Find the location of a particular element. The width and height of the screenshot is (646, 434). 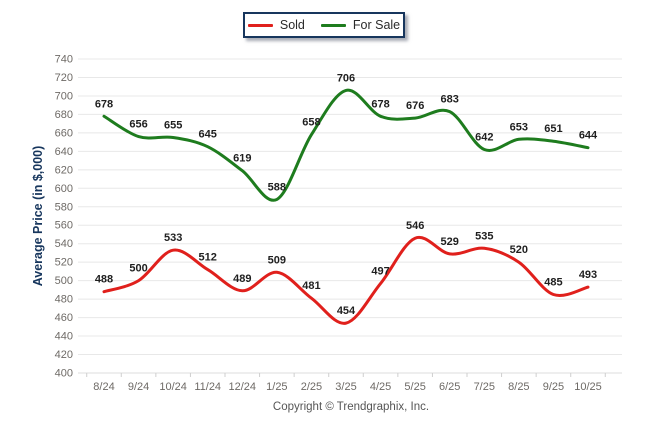

value-label-sold: 512 is located at coordinates (208, 258).